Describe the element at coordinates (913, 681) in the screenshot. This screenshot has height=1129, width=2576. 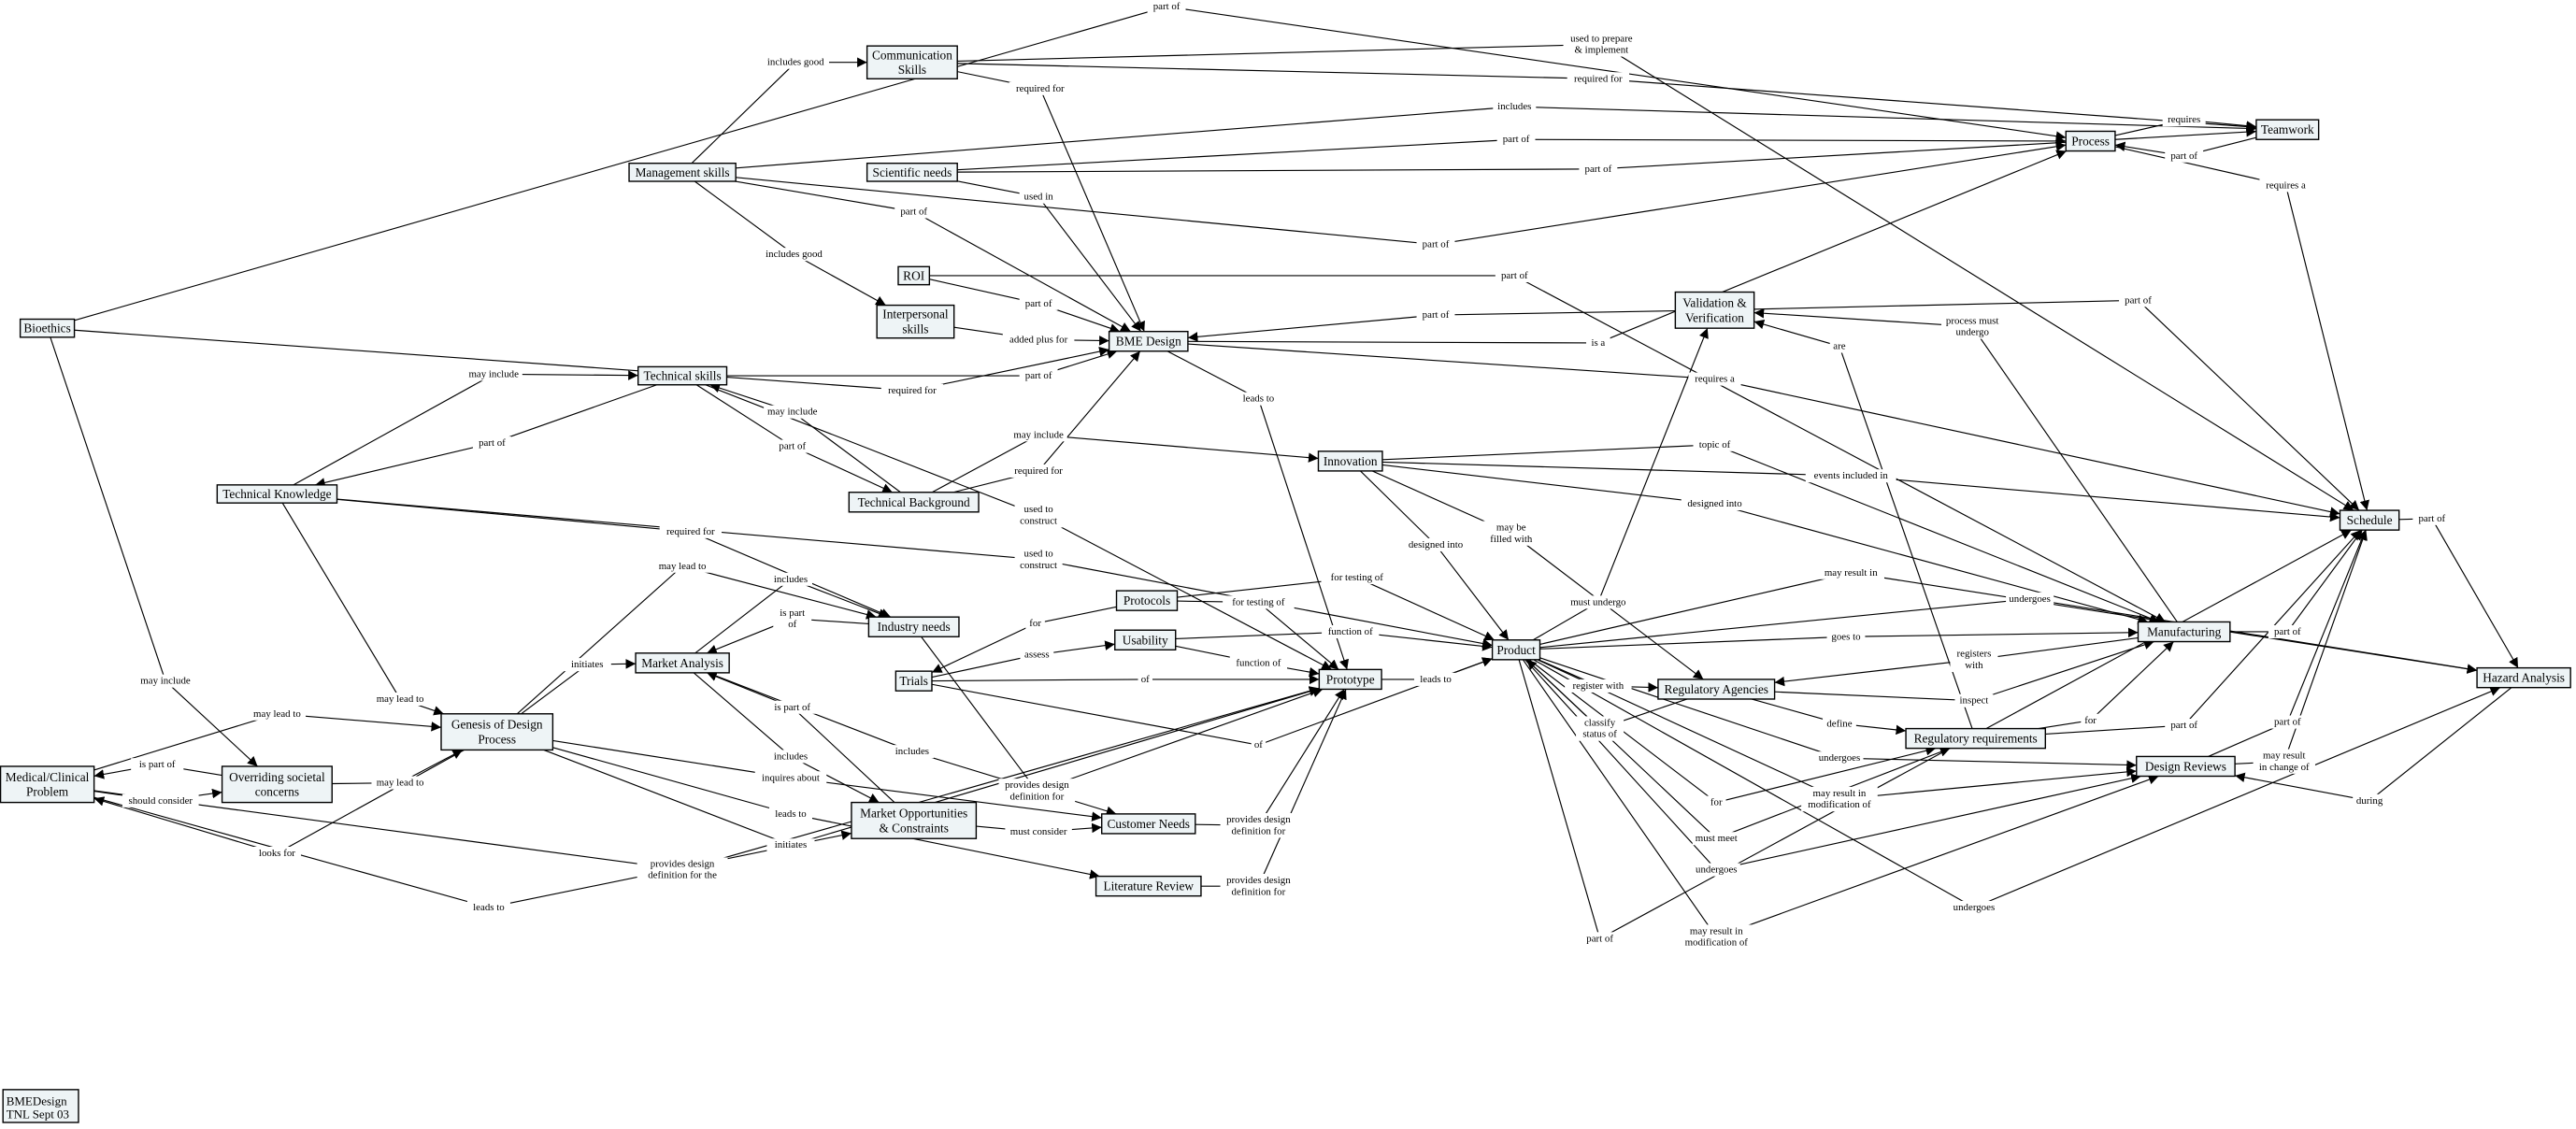
I see `concept-trials: Trials` at that location.